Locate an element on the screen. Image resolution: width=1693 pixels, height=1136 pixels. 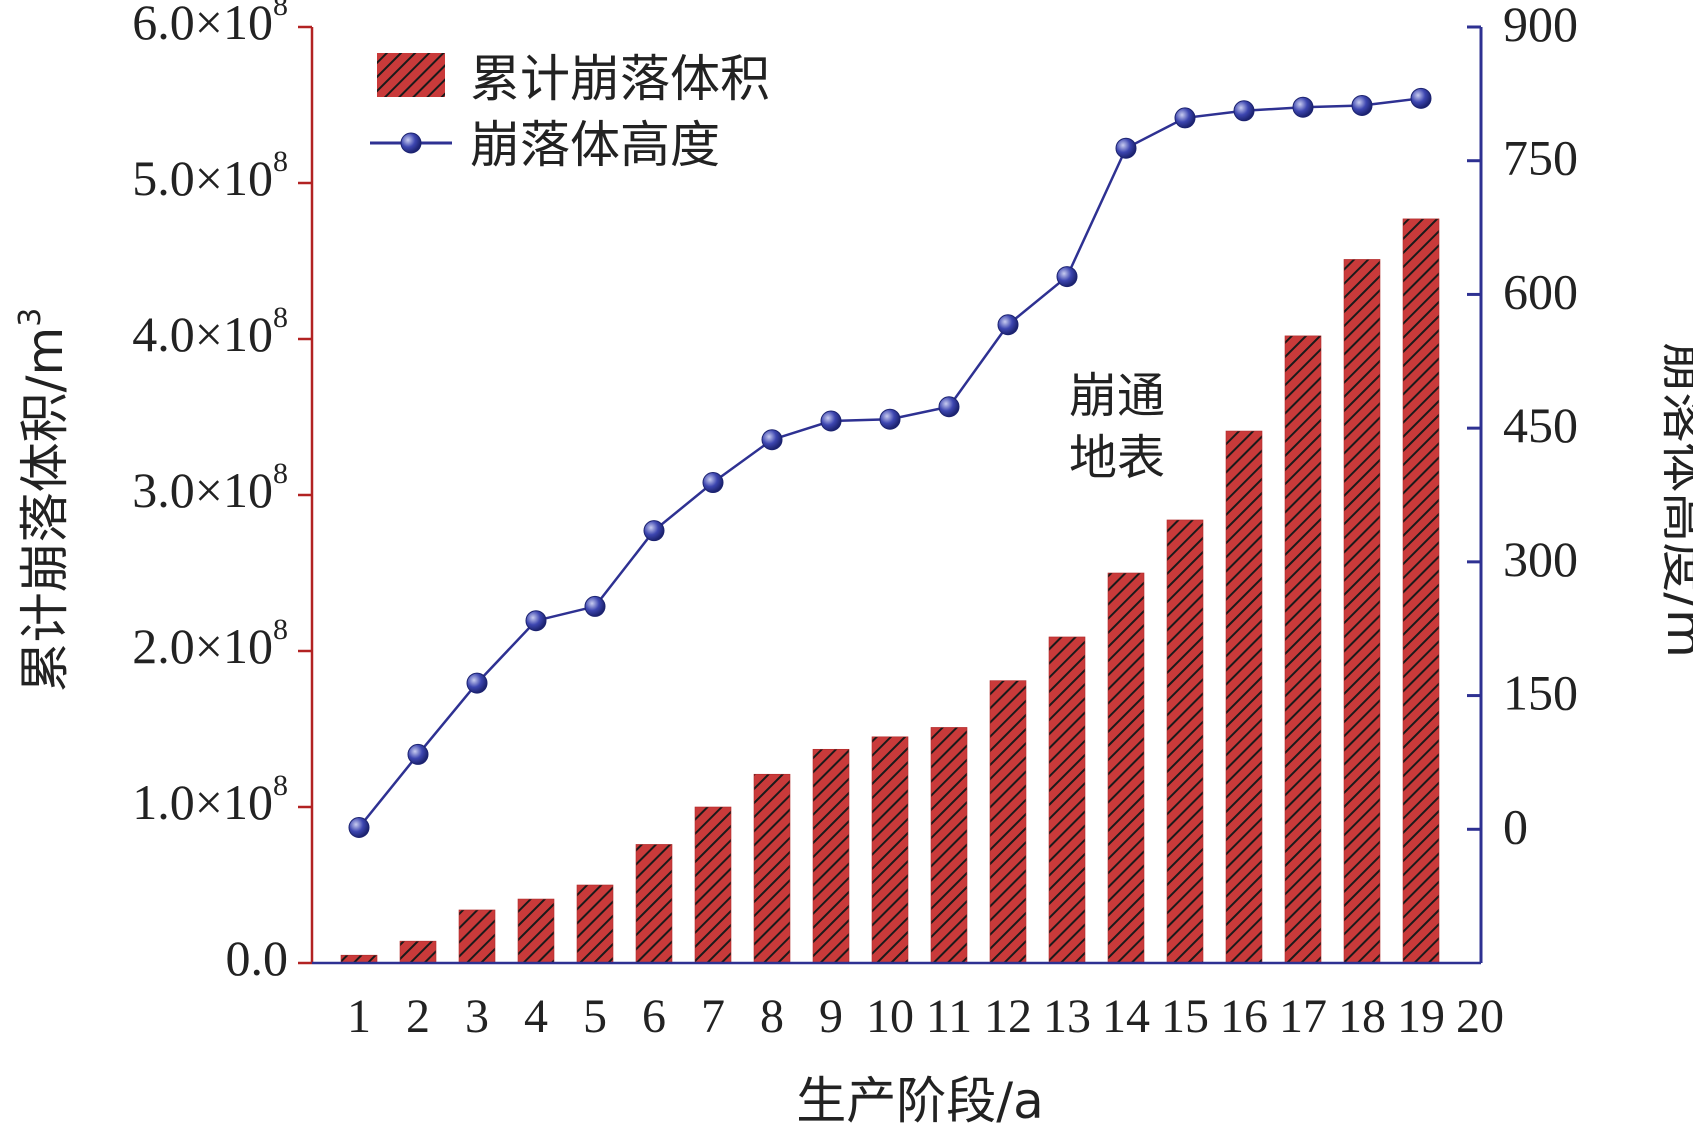
x-tick-label: 20 is located at coordinates (1480, 1016).